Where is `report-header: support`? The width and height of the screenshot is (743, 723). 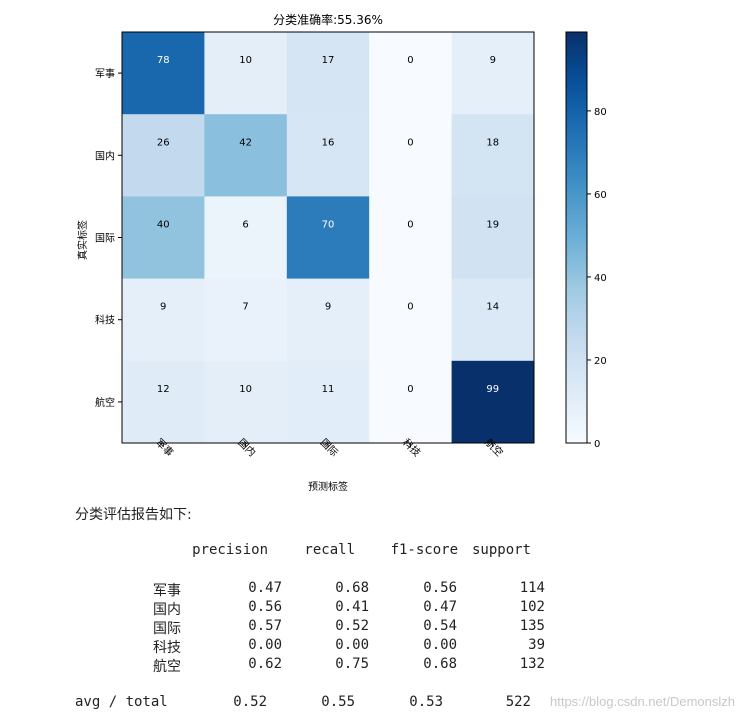
report-header: support is located at coordinates (501, 550).